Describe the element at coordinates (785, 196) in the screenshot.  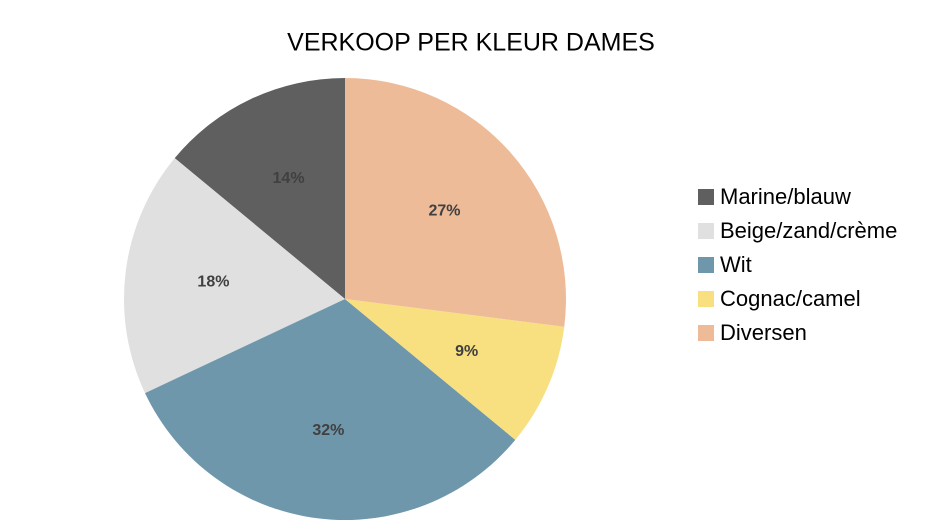
I see `legend-label: Marine/blauw` at that location.